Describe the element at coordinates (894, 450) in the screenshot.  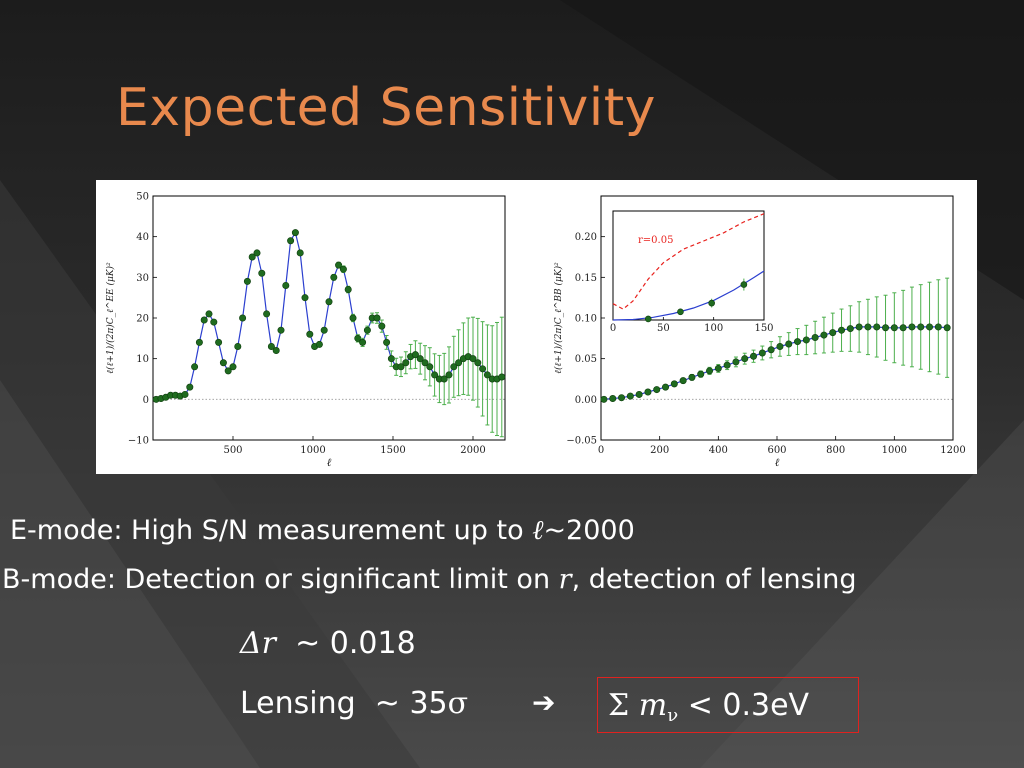
I see `bb-xtick-label: 1000` at that location.